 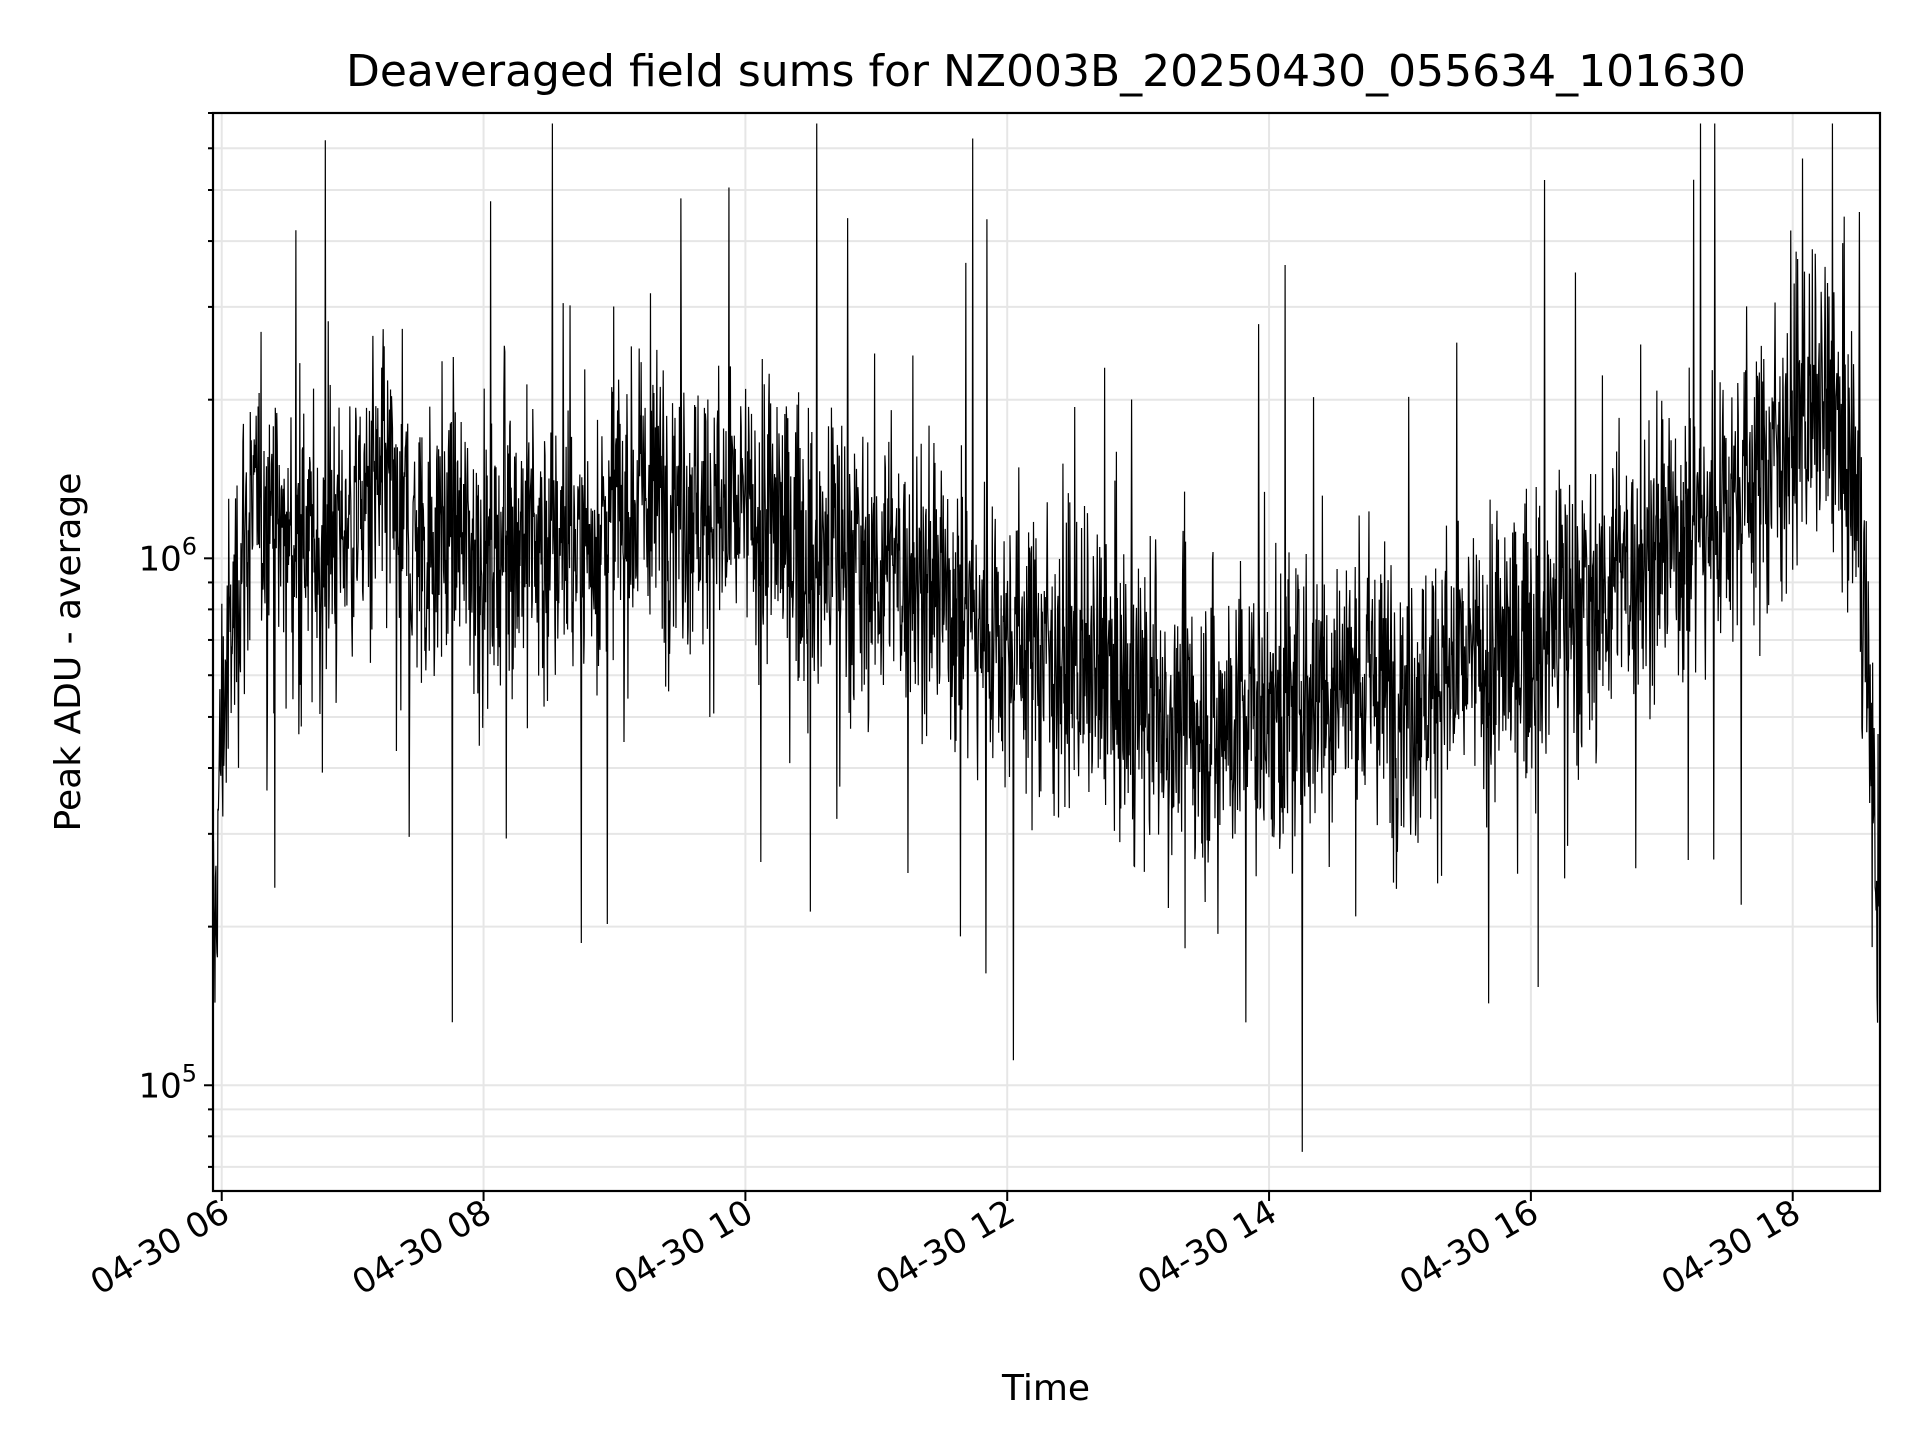 I want to click on x-tick-label: 04-30 12, so click(x=945, y=1247).